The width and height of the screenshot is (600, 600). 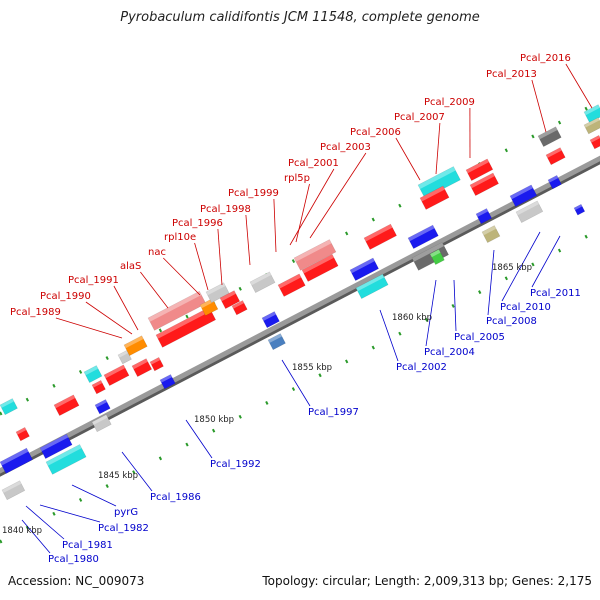 I want to click on gene-label-bottom: Pcal_1982, so click(x=123, y=528).